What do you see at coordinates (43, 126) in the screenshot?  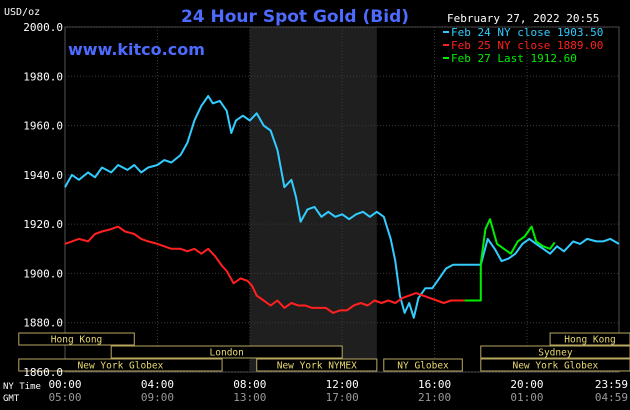 I see `y-tick-label: 1960.0` at bounding box center [43, 126].